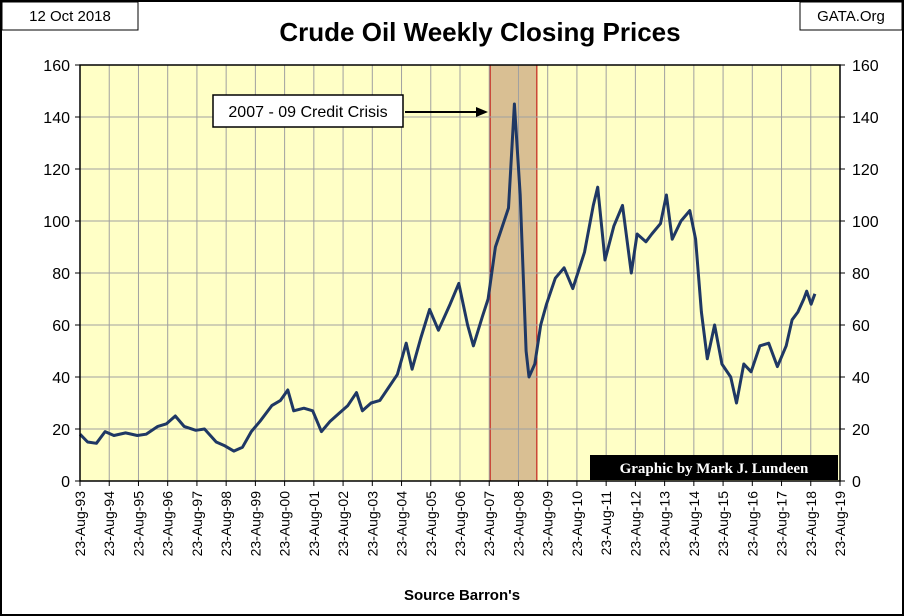 The width and height of the screenshot is (904, 616). Describe the element at coordinates (56, 170) in the screenshot. I see `y-tick-label: 120` at that location.